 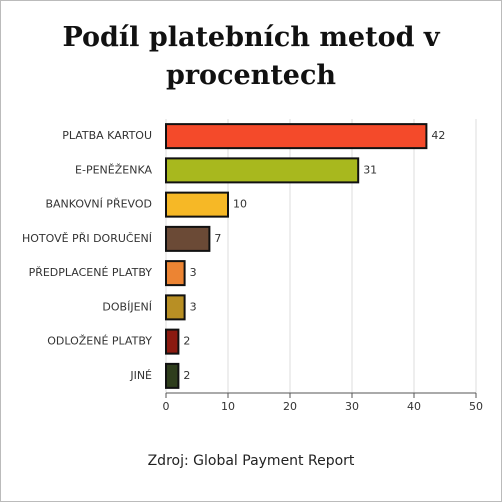 I want to click on value-label: 10, so click(x=240, y=204).